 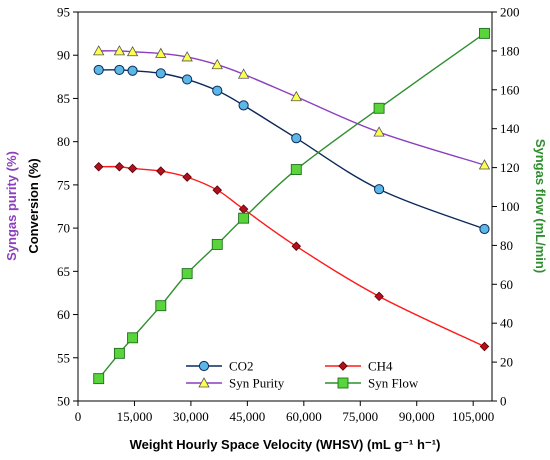 I want to click on y-left-tick-label: 95, so click(x=63, y=12).